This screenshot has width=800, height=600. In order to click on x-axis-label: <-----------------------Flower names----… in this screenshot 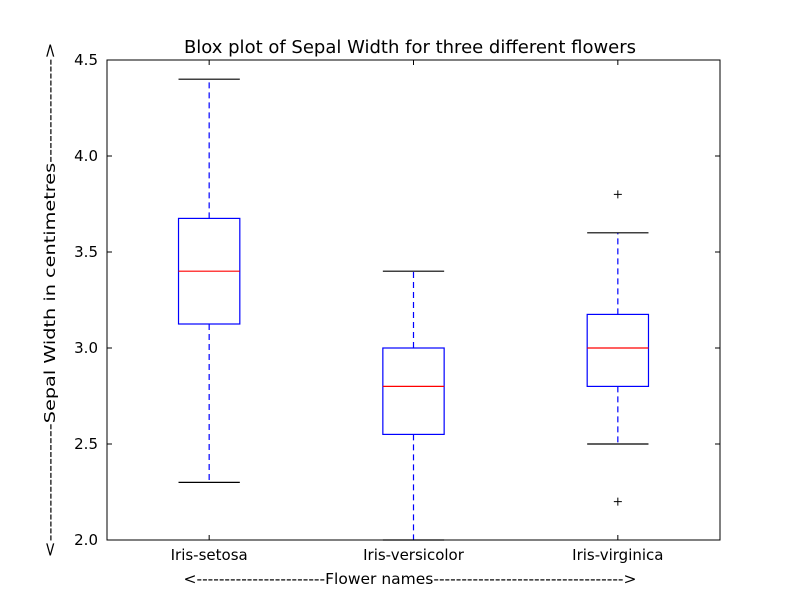, I will do `click(409, 579)`.